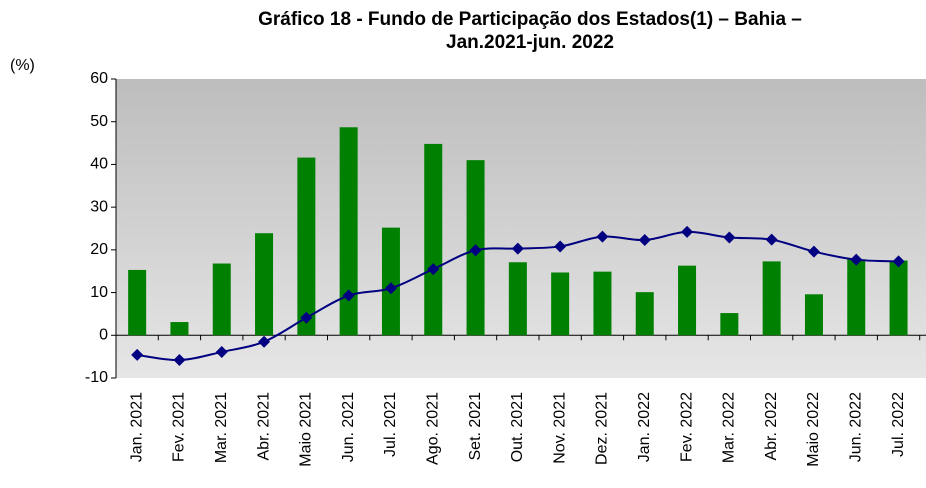 This screenshot has width=926, height=488. What do you see at coordinates (22, 65) in the screenshot?
I see `y-axis-label: (%)` at bounding box center [22, 65].